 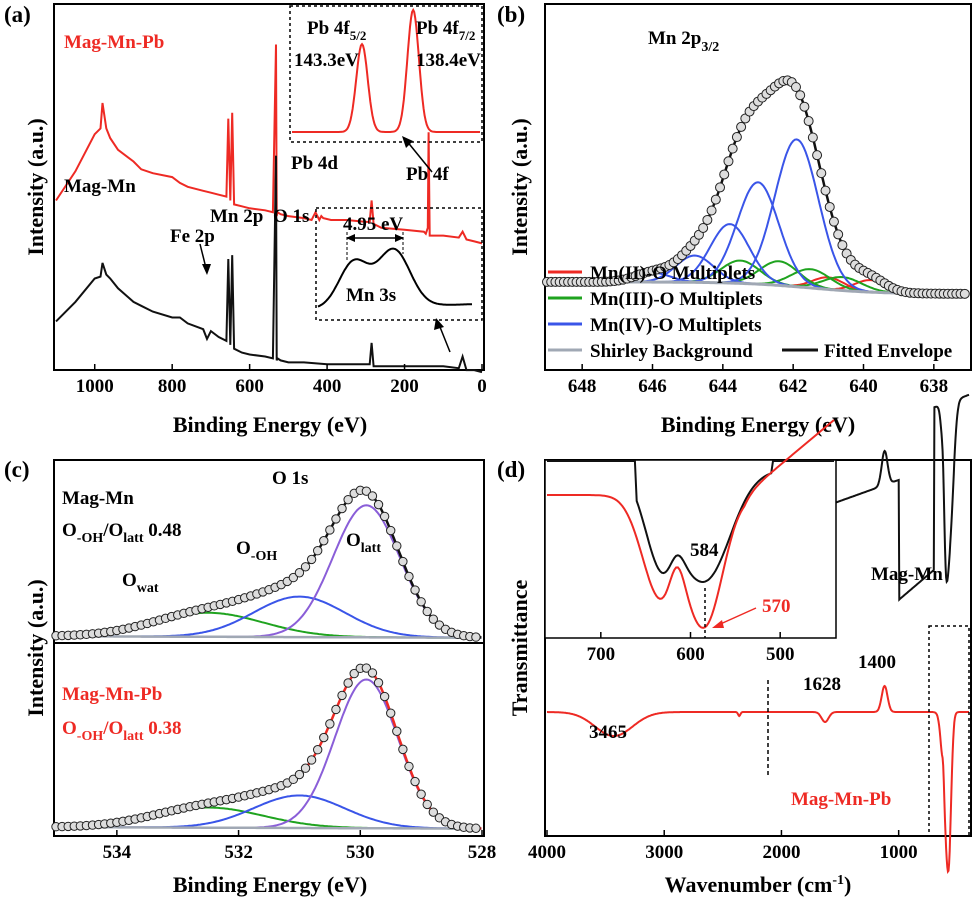 What do you see at coordinates (269, 144) in the screenshot?
I see `series-mag-mn-pb-survey` at bounding box center [269, 144].